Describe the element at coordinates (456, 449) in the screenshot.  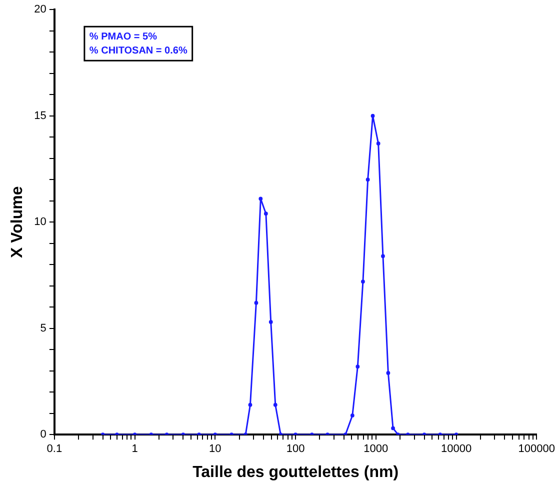
I see `x-tick-label: 10000` at that location.